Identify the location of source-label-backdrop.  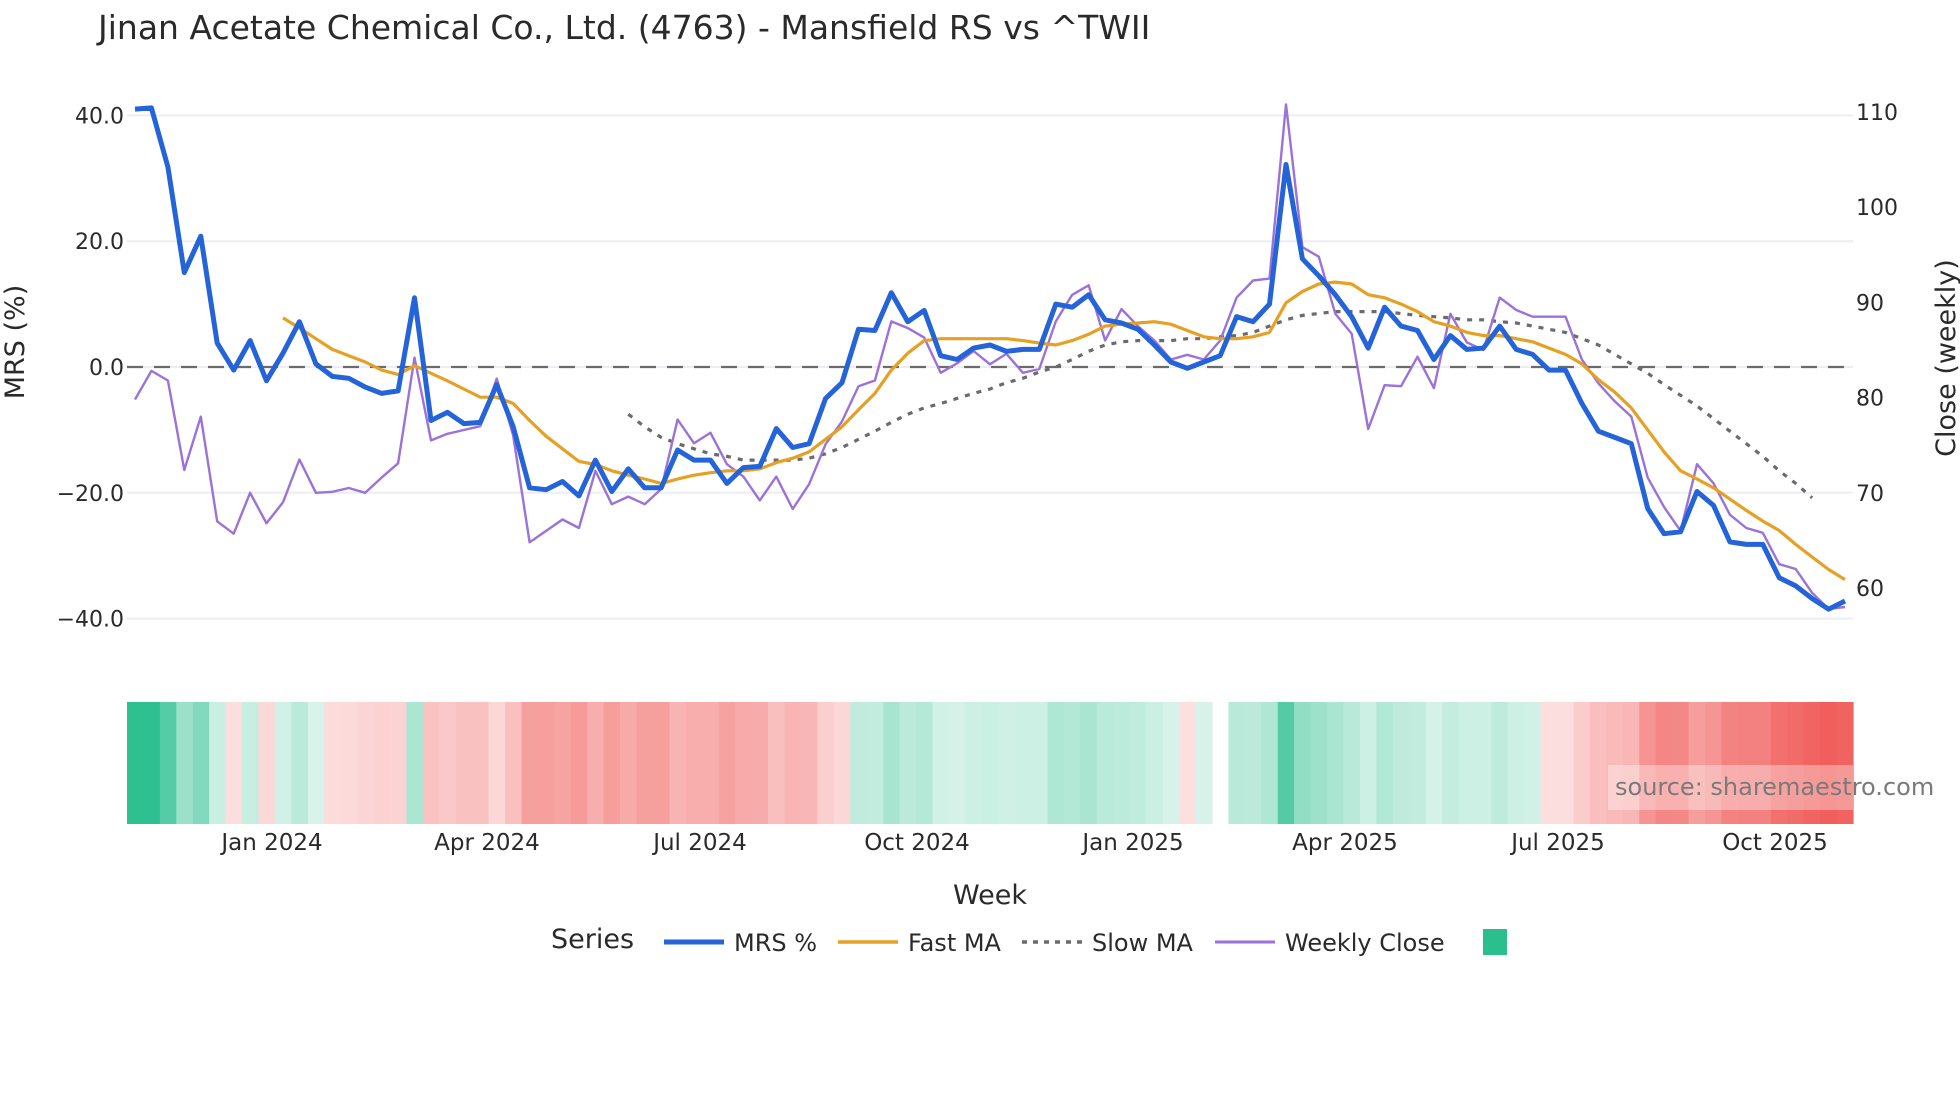
(1730, 787).